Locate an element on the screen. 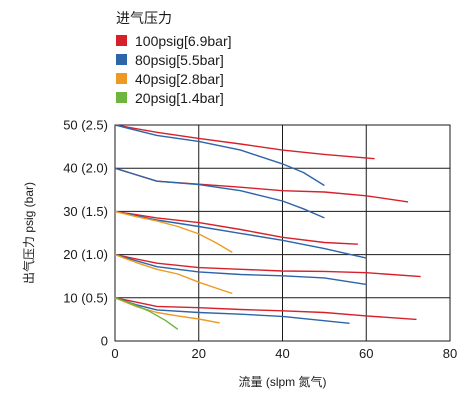  legend-item-40psig: 40psig[2.8bar] is located at coordinates (174, 78).